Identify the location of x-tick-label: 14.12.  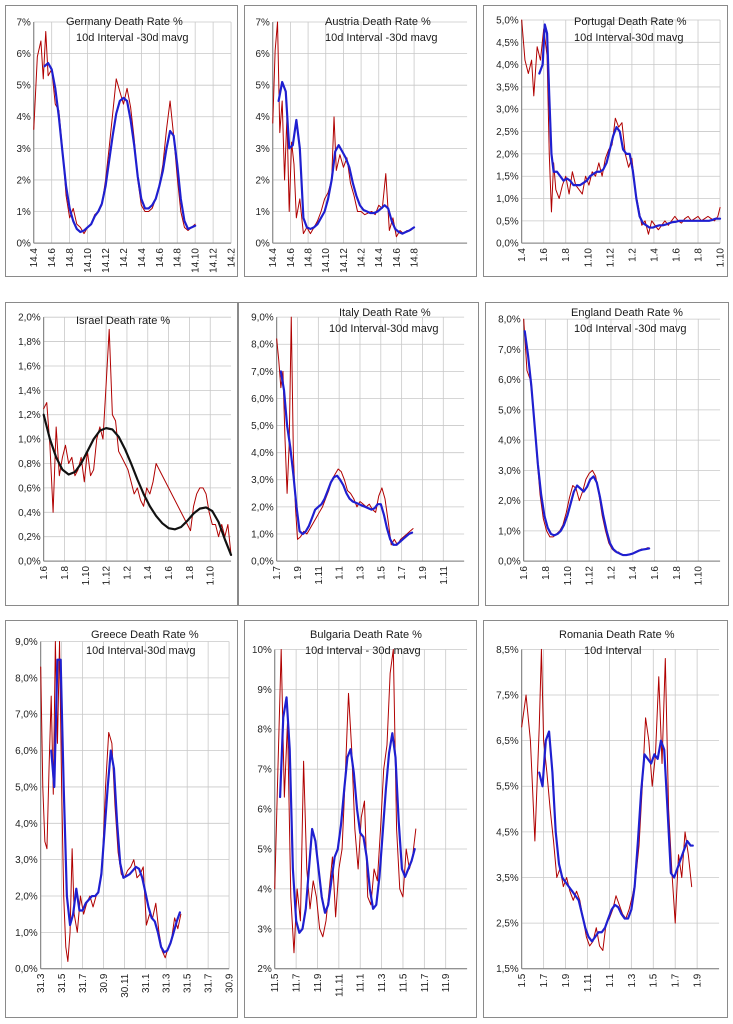
(106, 260).